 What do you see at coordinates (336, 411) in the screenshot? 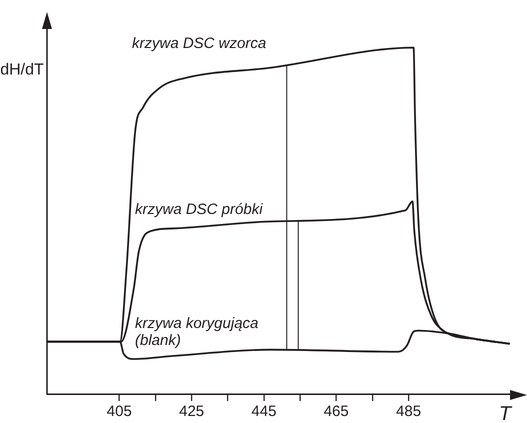
I see `x-tick-label: 465` at bounding box center [336, 411].